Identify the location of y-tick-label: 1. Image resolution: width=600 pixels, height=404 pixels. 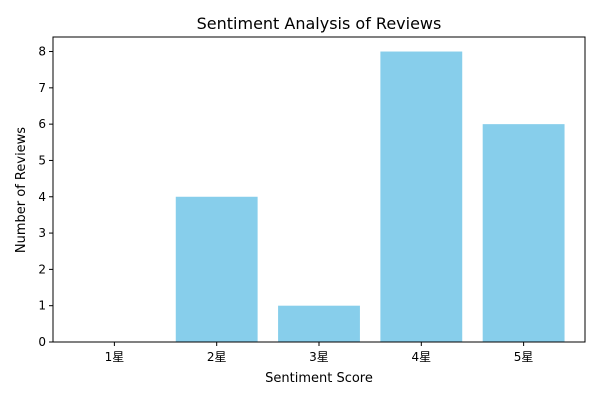
(42, 306).